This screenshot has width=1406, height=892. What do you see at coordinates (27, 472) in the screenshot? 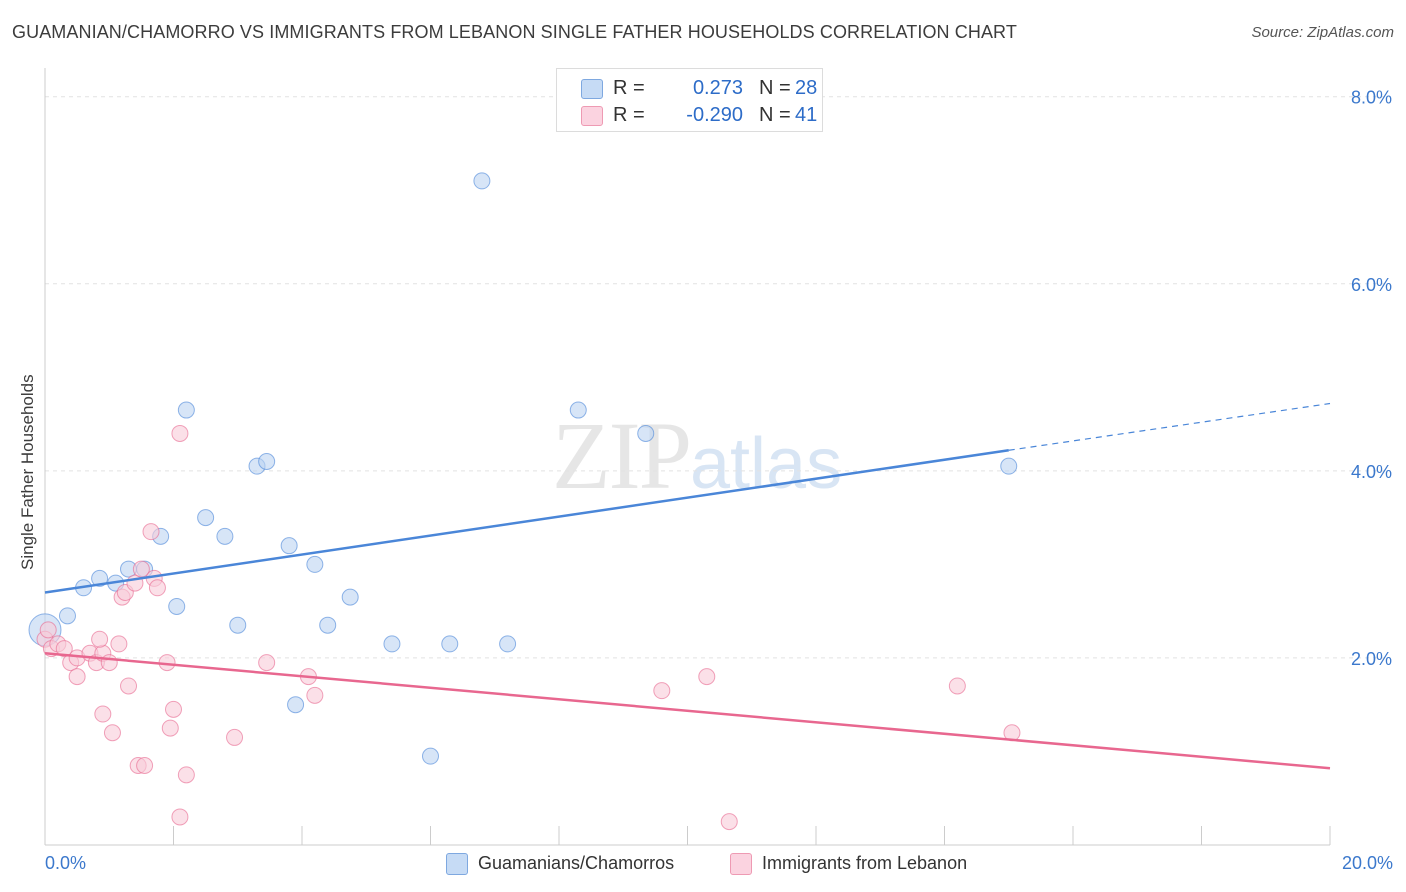
I see `y-axis-label: Single Father Households` at bounding box center [27, 472].